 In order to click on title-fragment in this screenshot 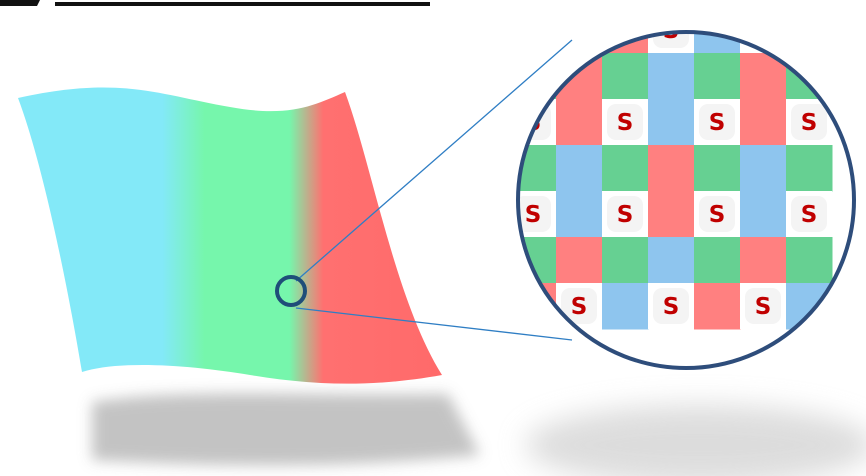, I will do `click(20, 3)`.